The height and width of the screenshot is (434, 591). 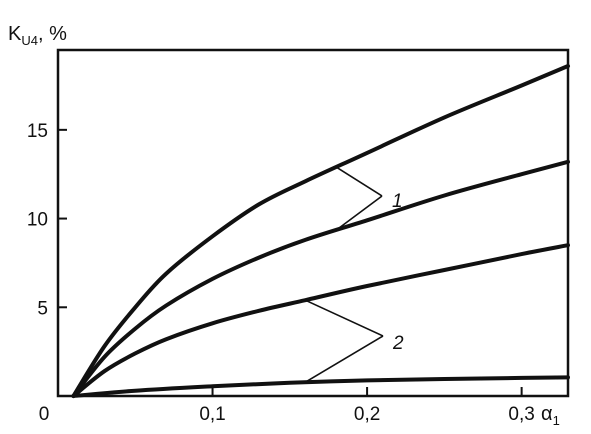 I want to click on x-axis-title: α1, so click(x=550, y=415).